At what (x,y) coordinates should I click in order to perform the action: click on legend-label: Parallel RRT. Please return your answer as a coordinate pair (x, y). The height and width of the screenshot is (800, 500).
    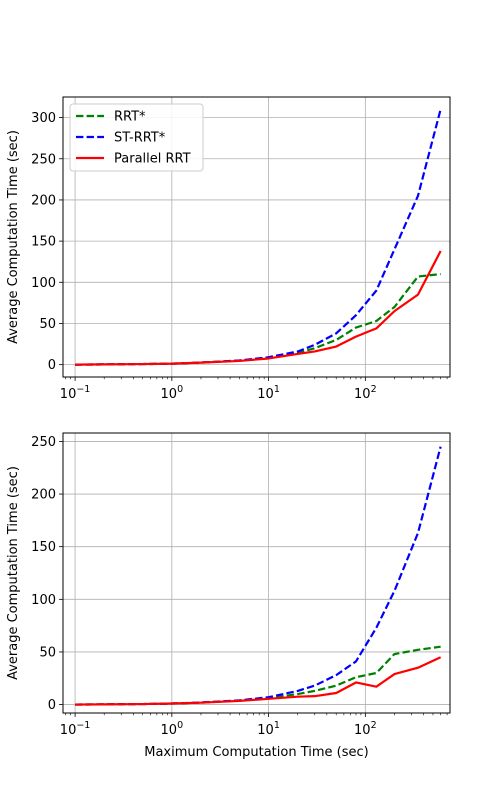
    Looking at the image, I should click on (152, 159).